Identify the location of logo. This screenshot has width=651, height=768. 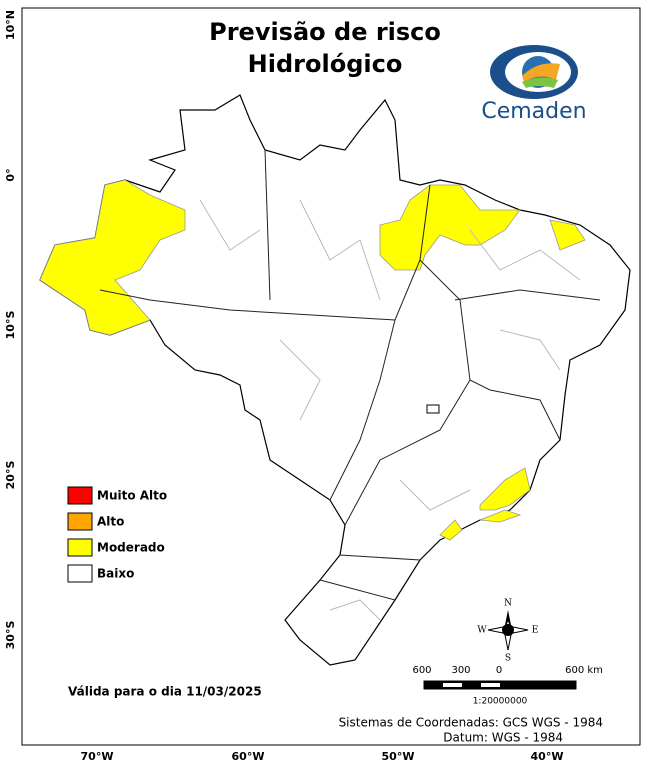
(534, 72).